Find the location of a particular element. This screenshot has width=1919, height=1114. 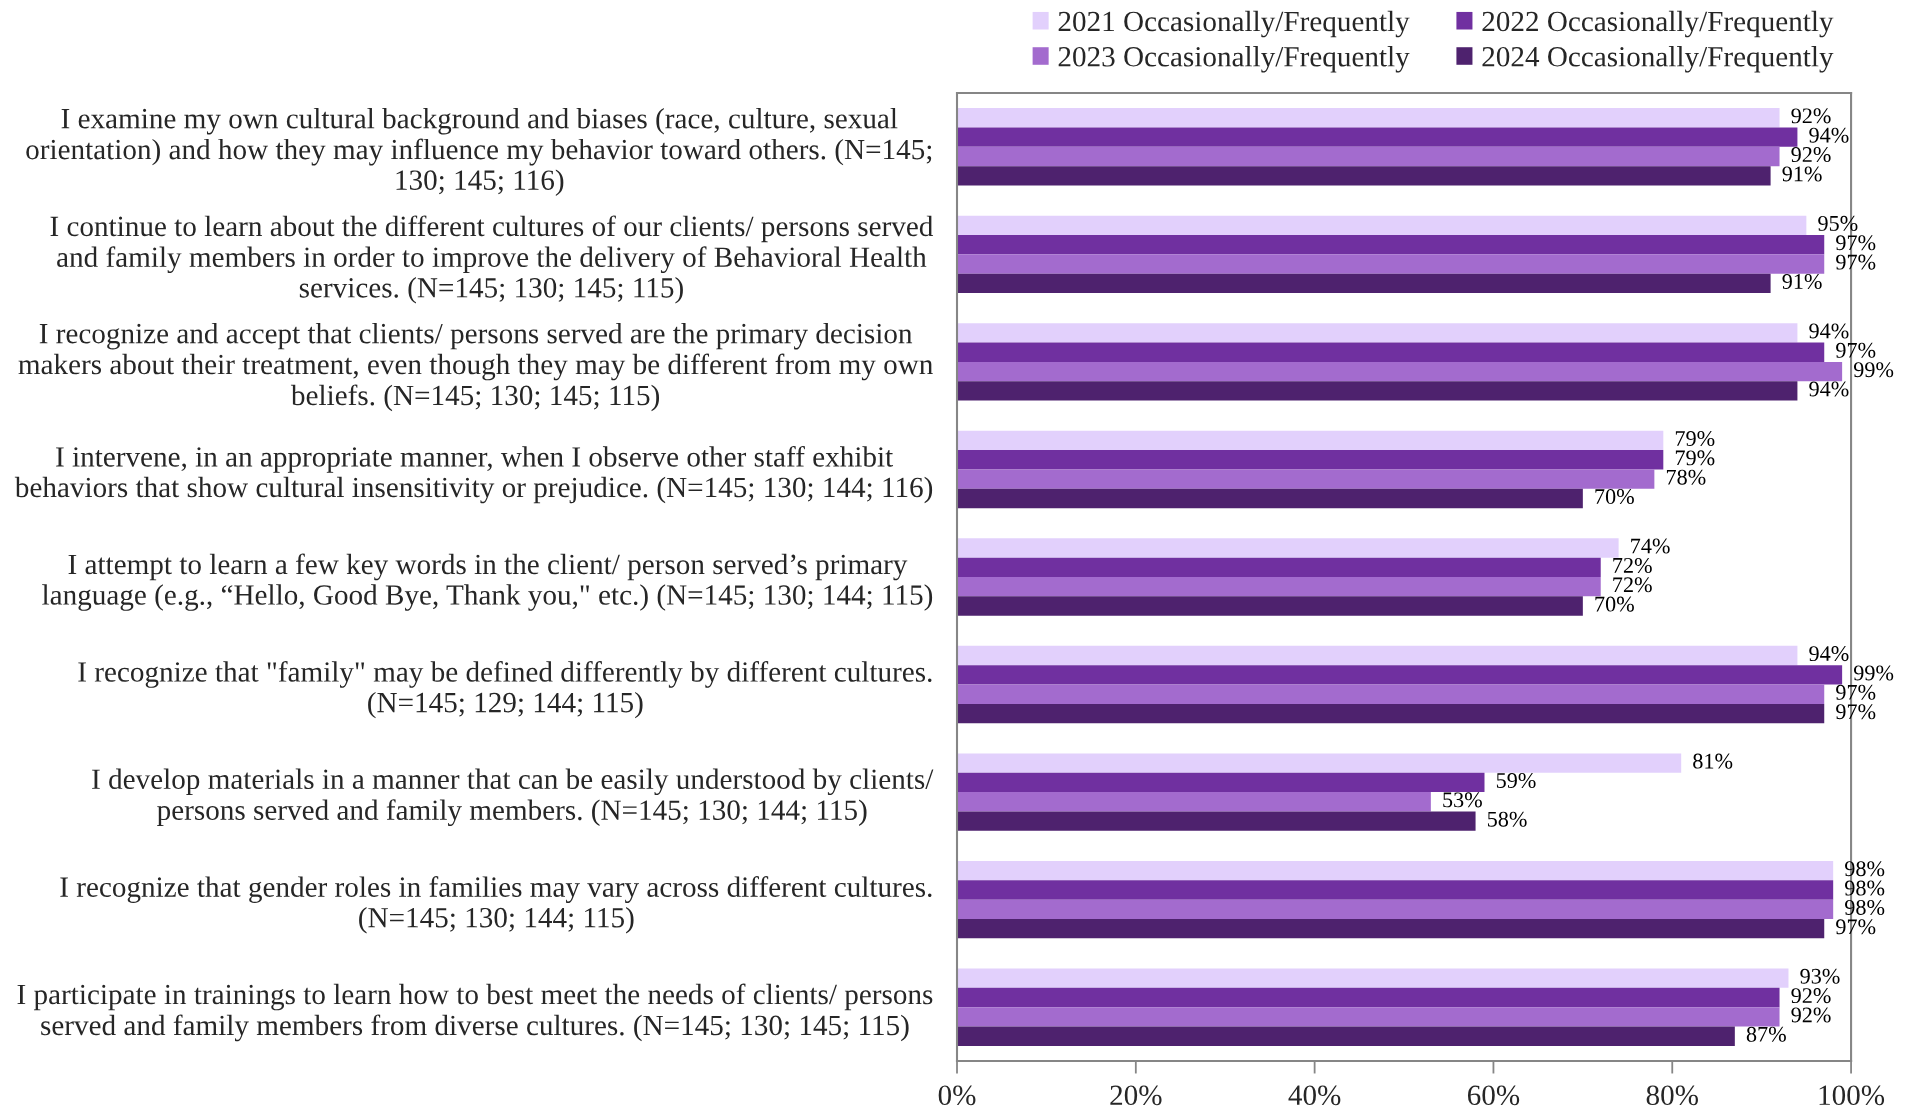

legend-label: 2024 Occasionally/Frequently is located at coordinates (1658, 59).